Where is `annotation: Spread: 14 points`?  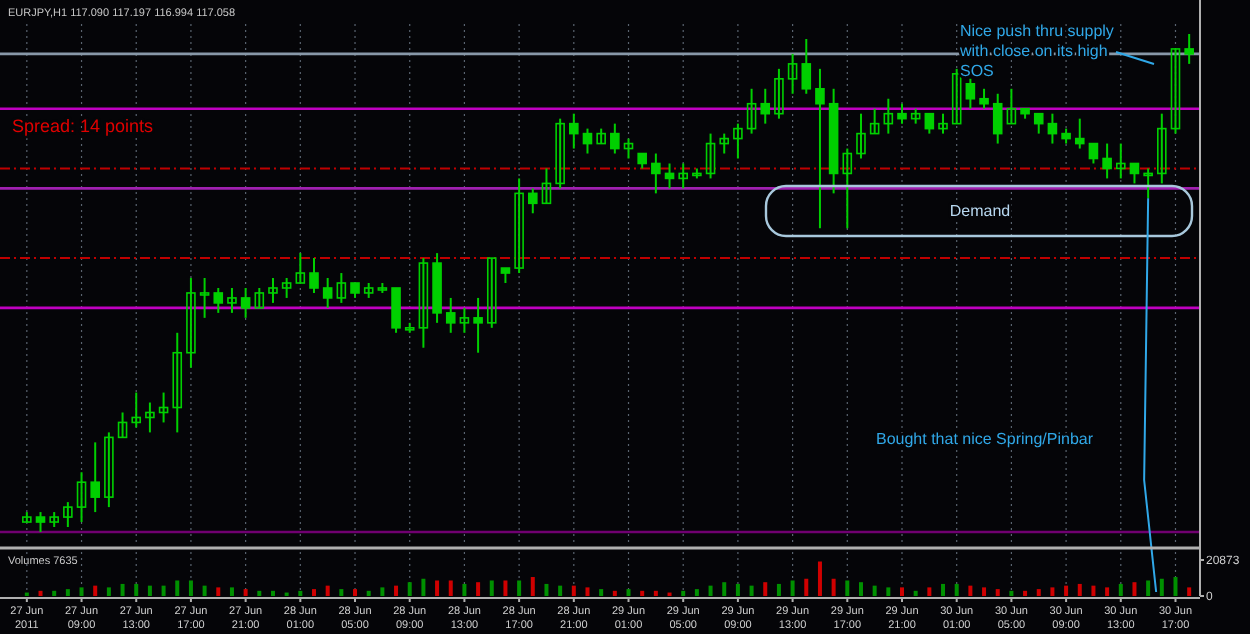
annotation: Spread: 14 points is located at coordinates (83, 126).